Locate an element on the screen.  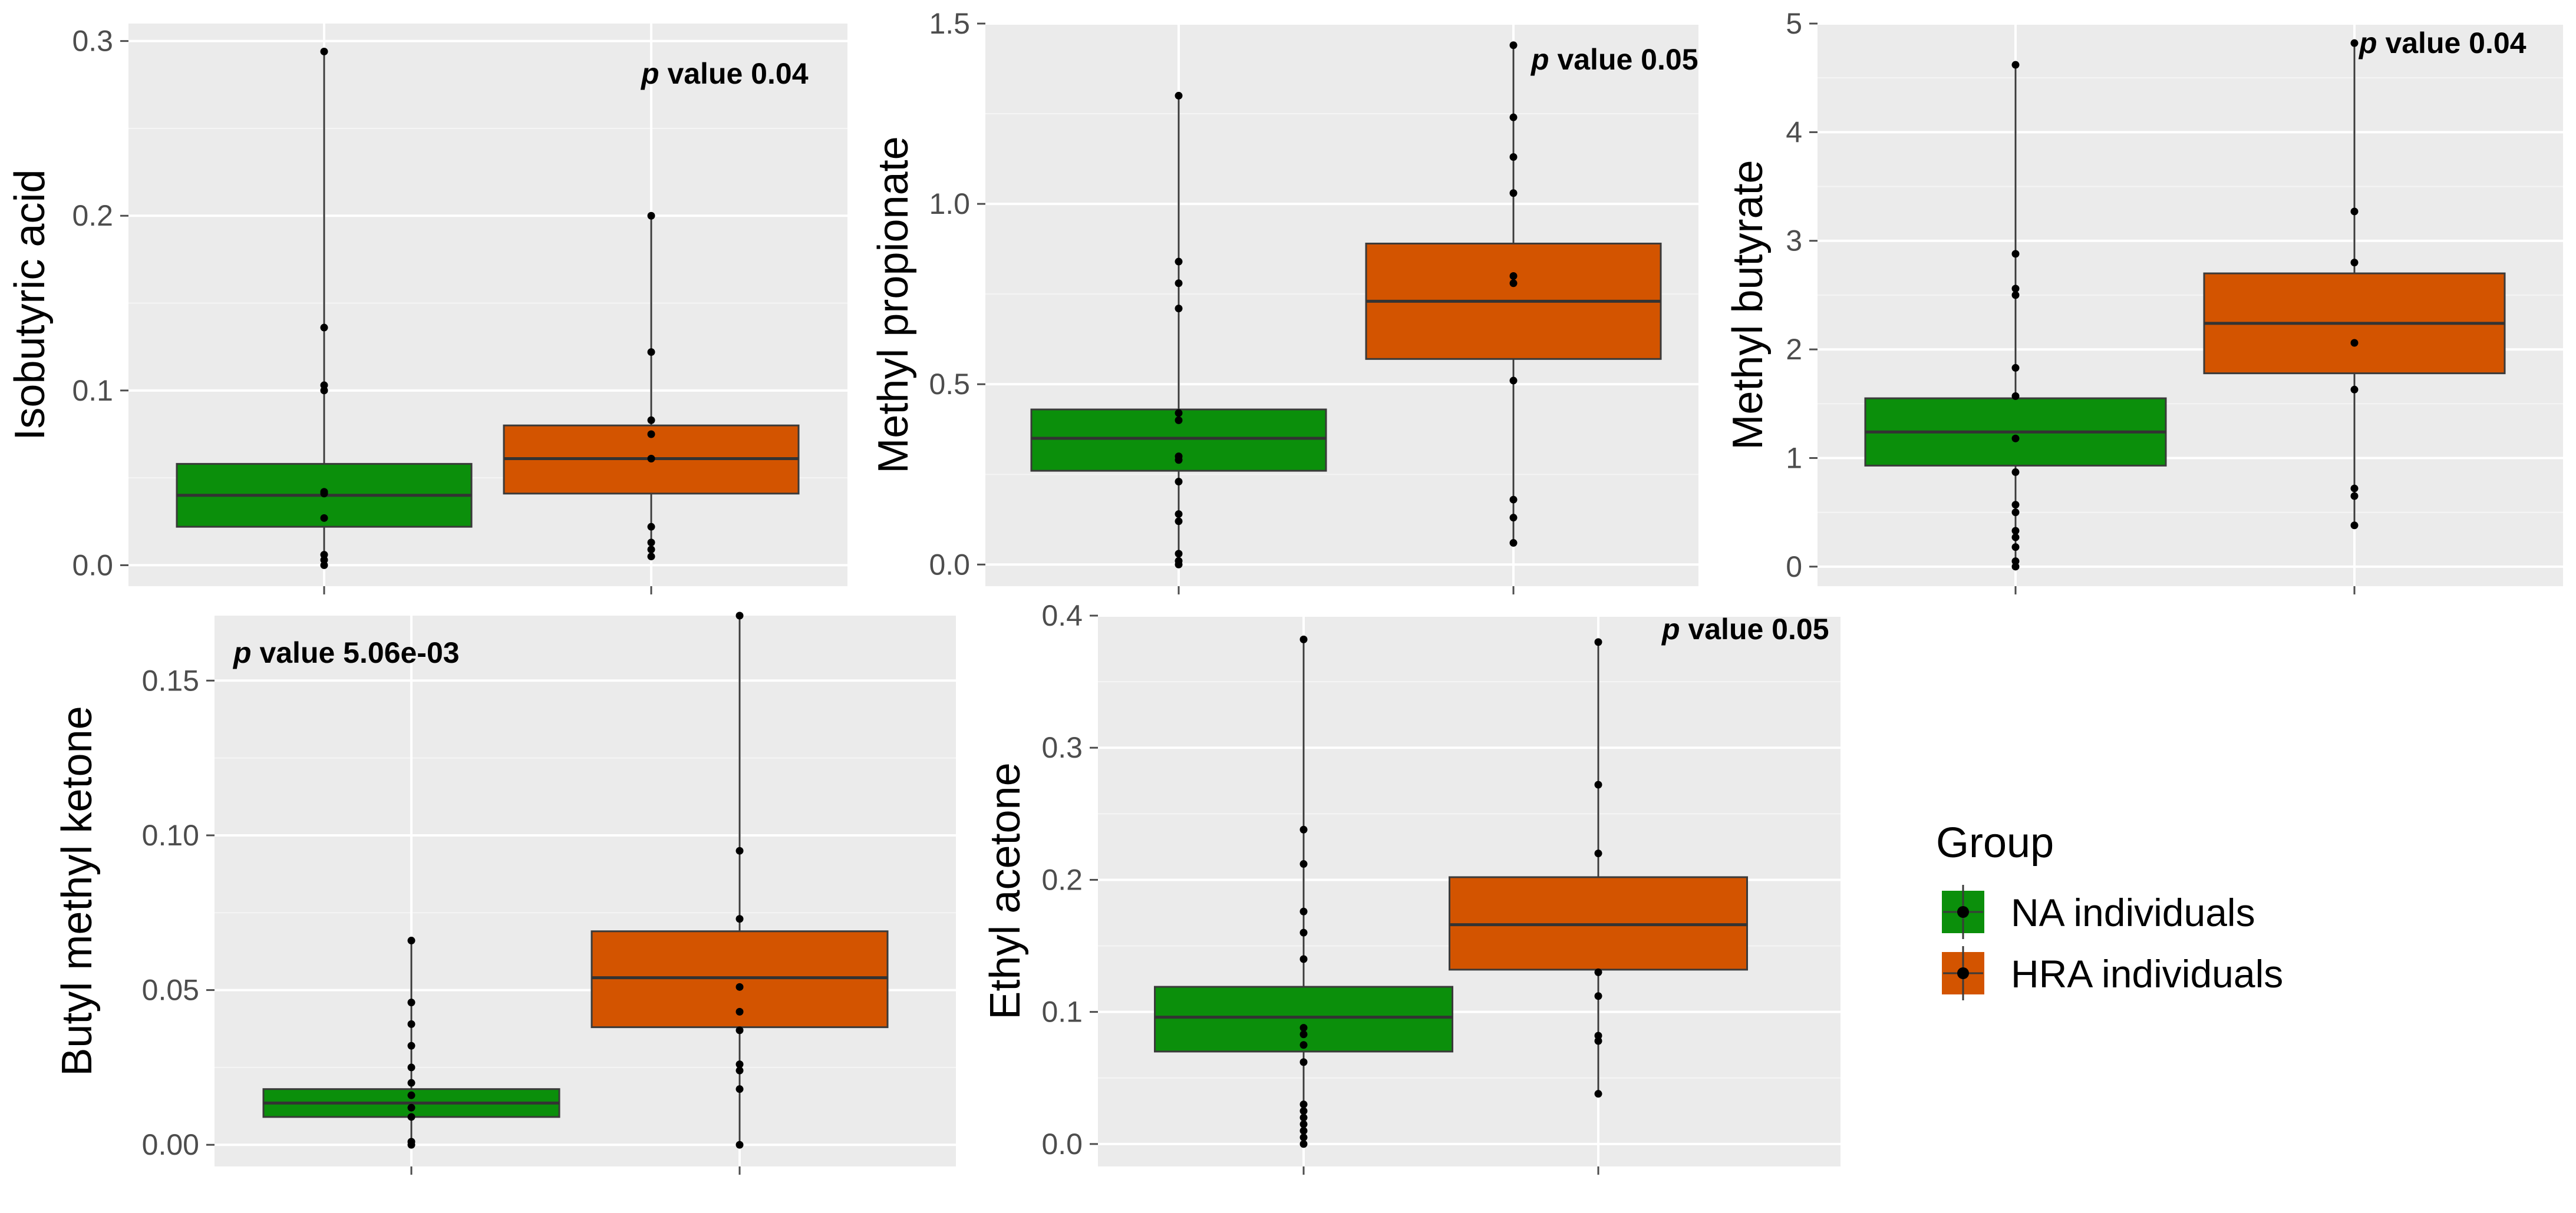
y-tick-label: 1.0 is located at coordinates (950, 204).